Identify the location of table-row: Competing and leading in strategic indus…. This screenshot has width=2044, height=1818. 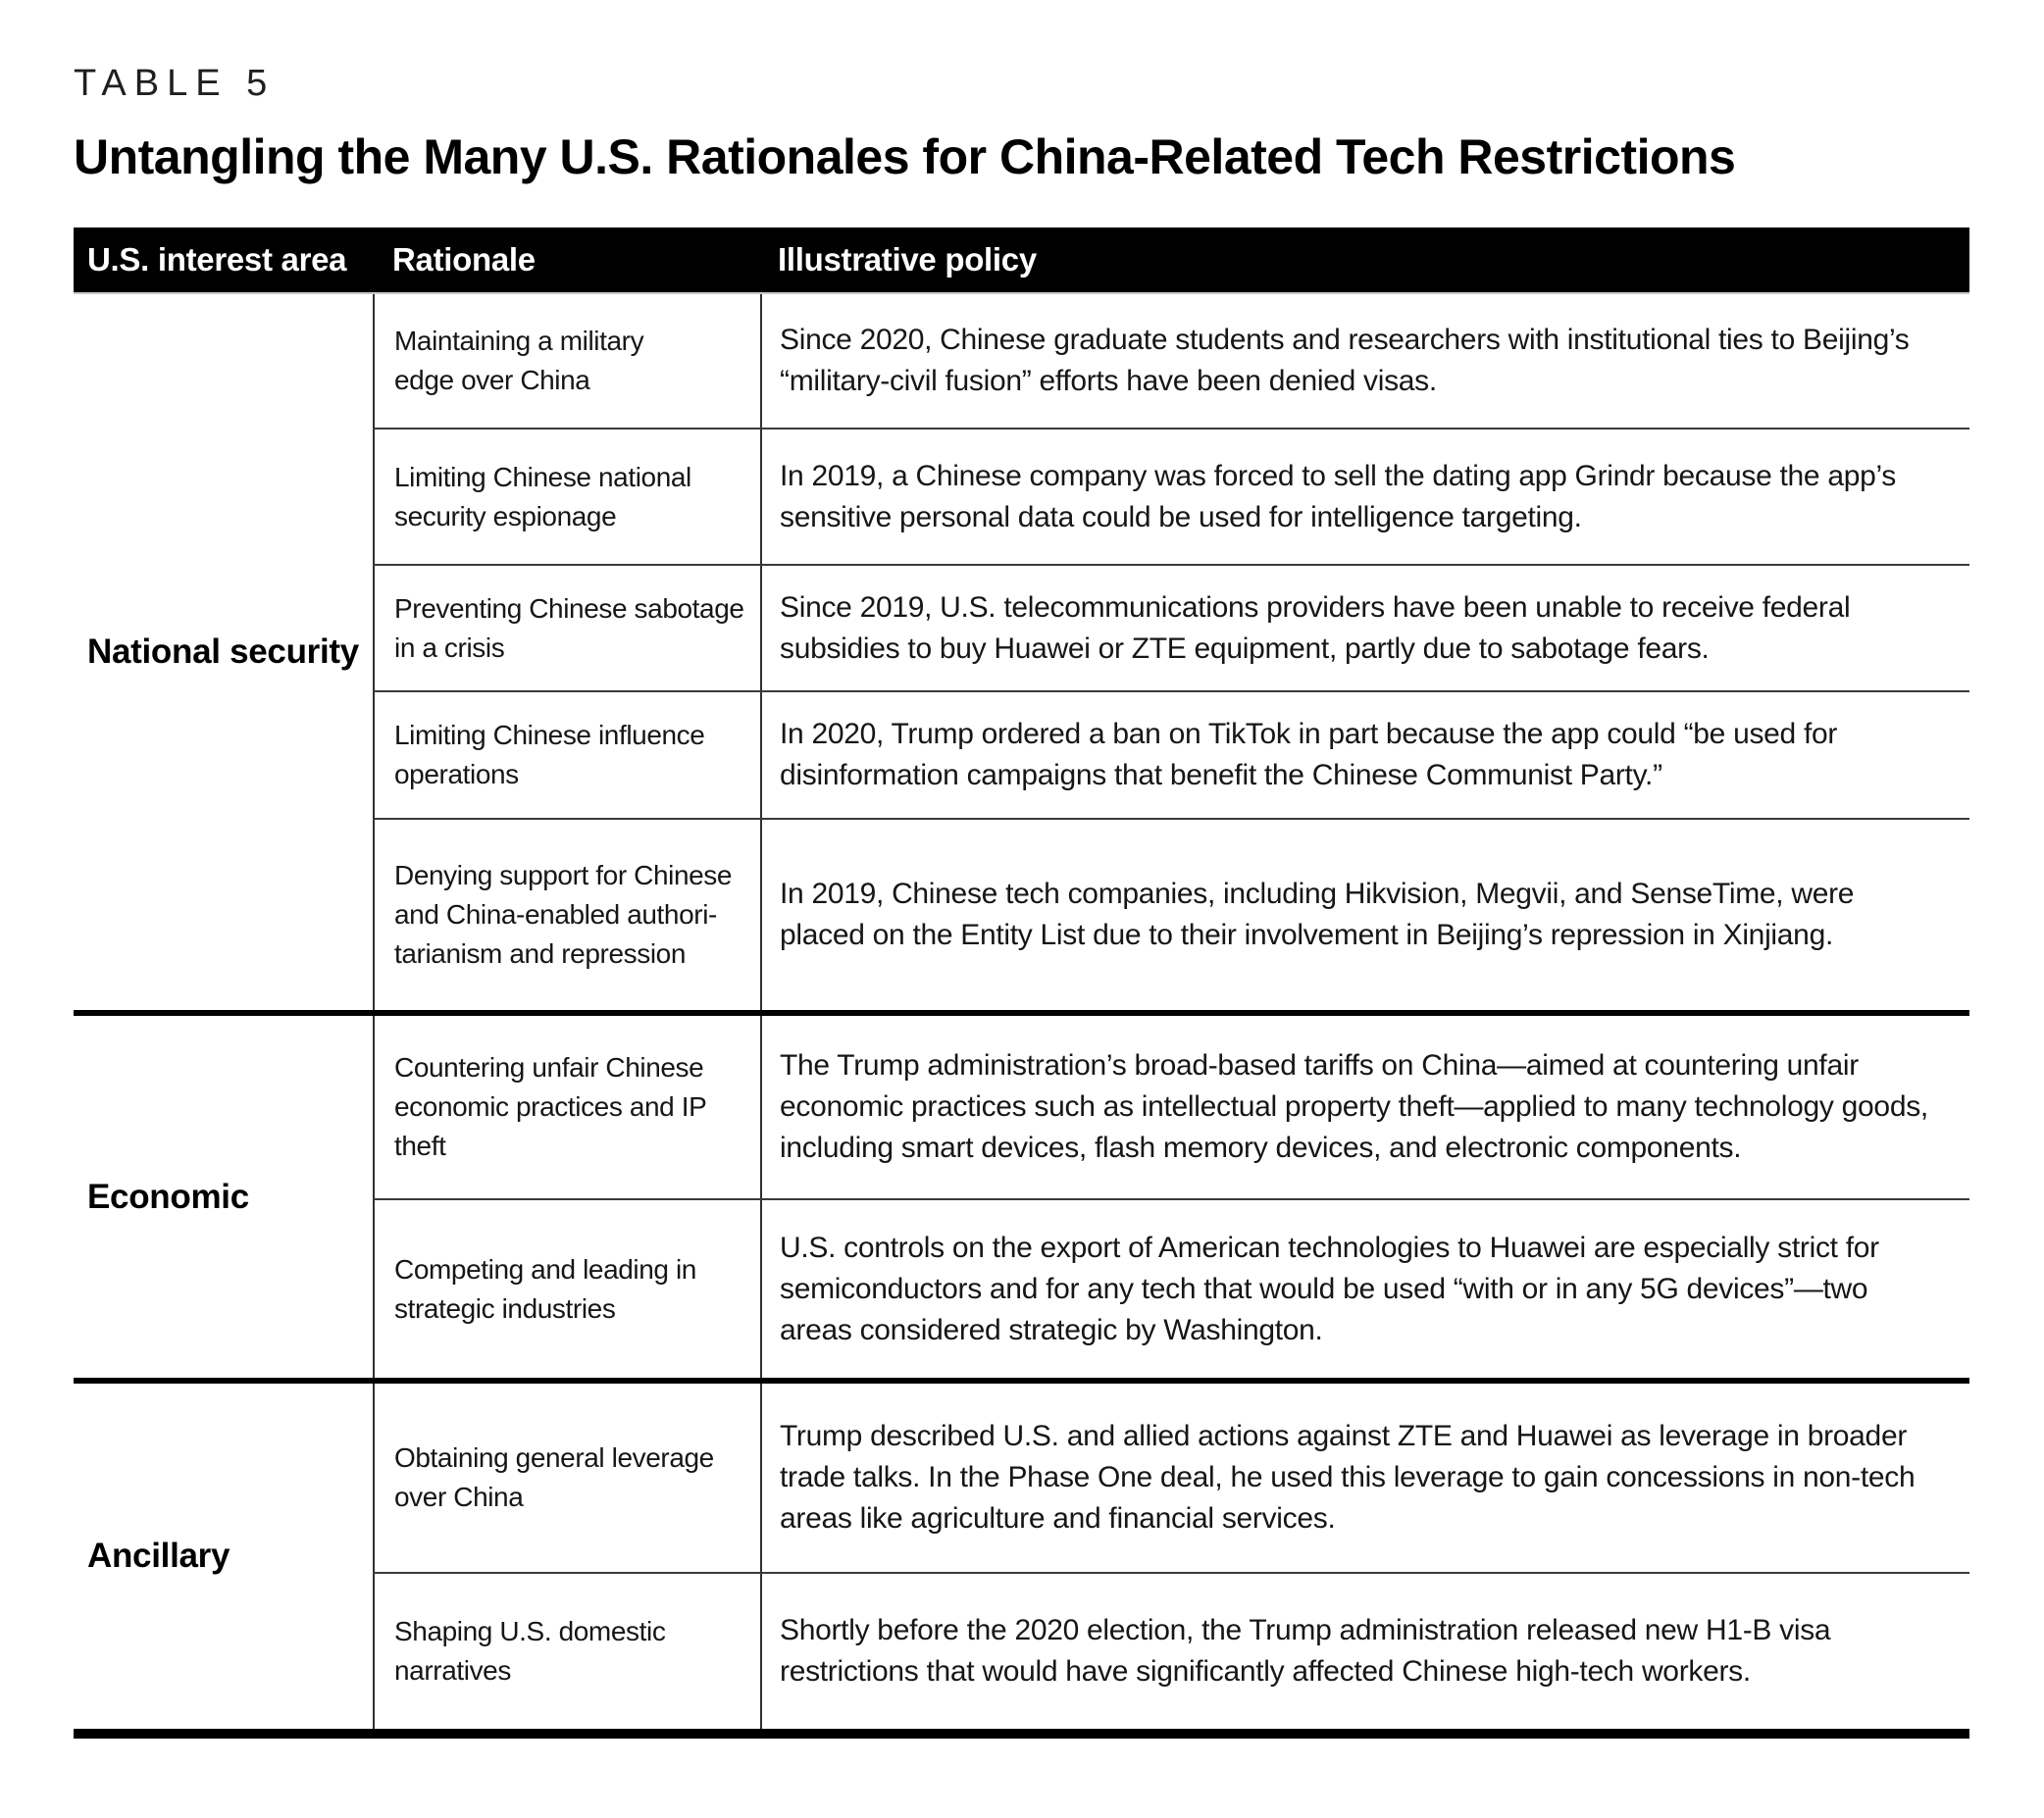
(1171, 1288).